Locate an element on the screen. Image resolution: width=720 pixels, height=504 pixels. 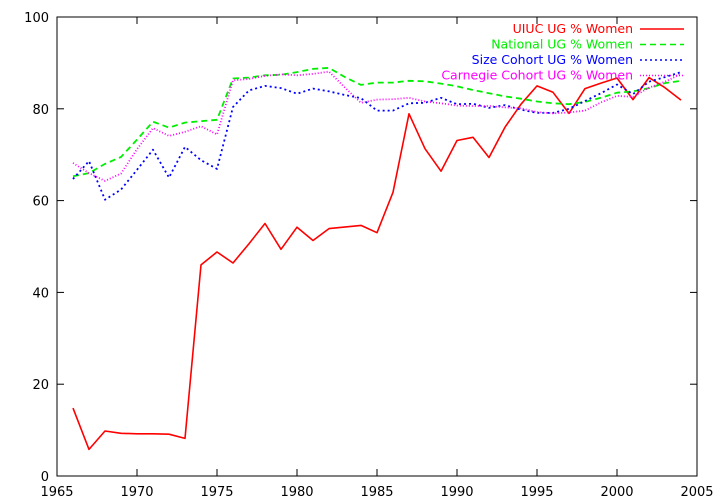
x-tick-label: 1995 is located at coordinates (536, 492).